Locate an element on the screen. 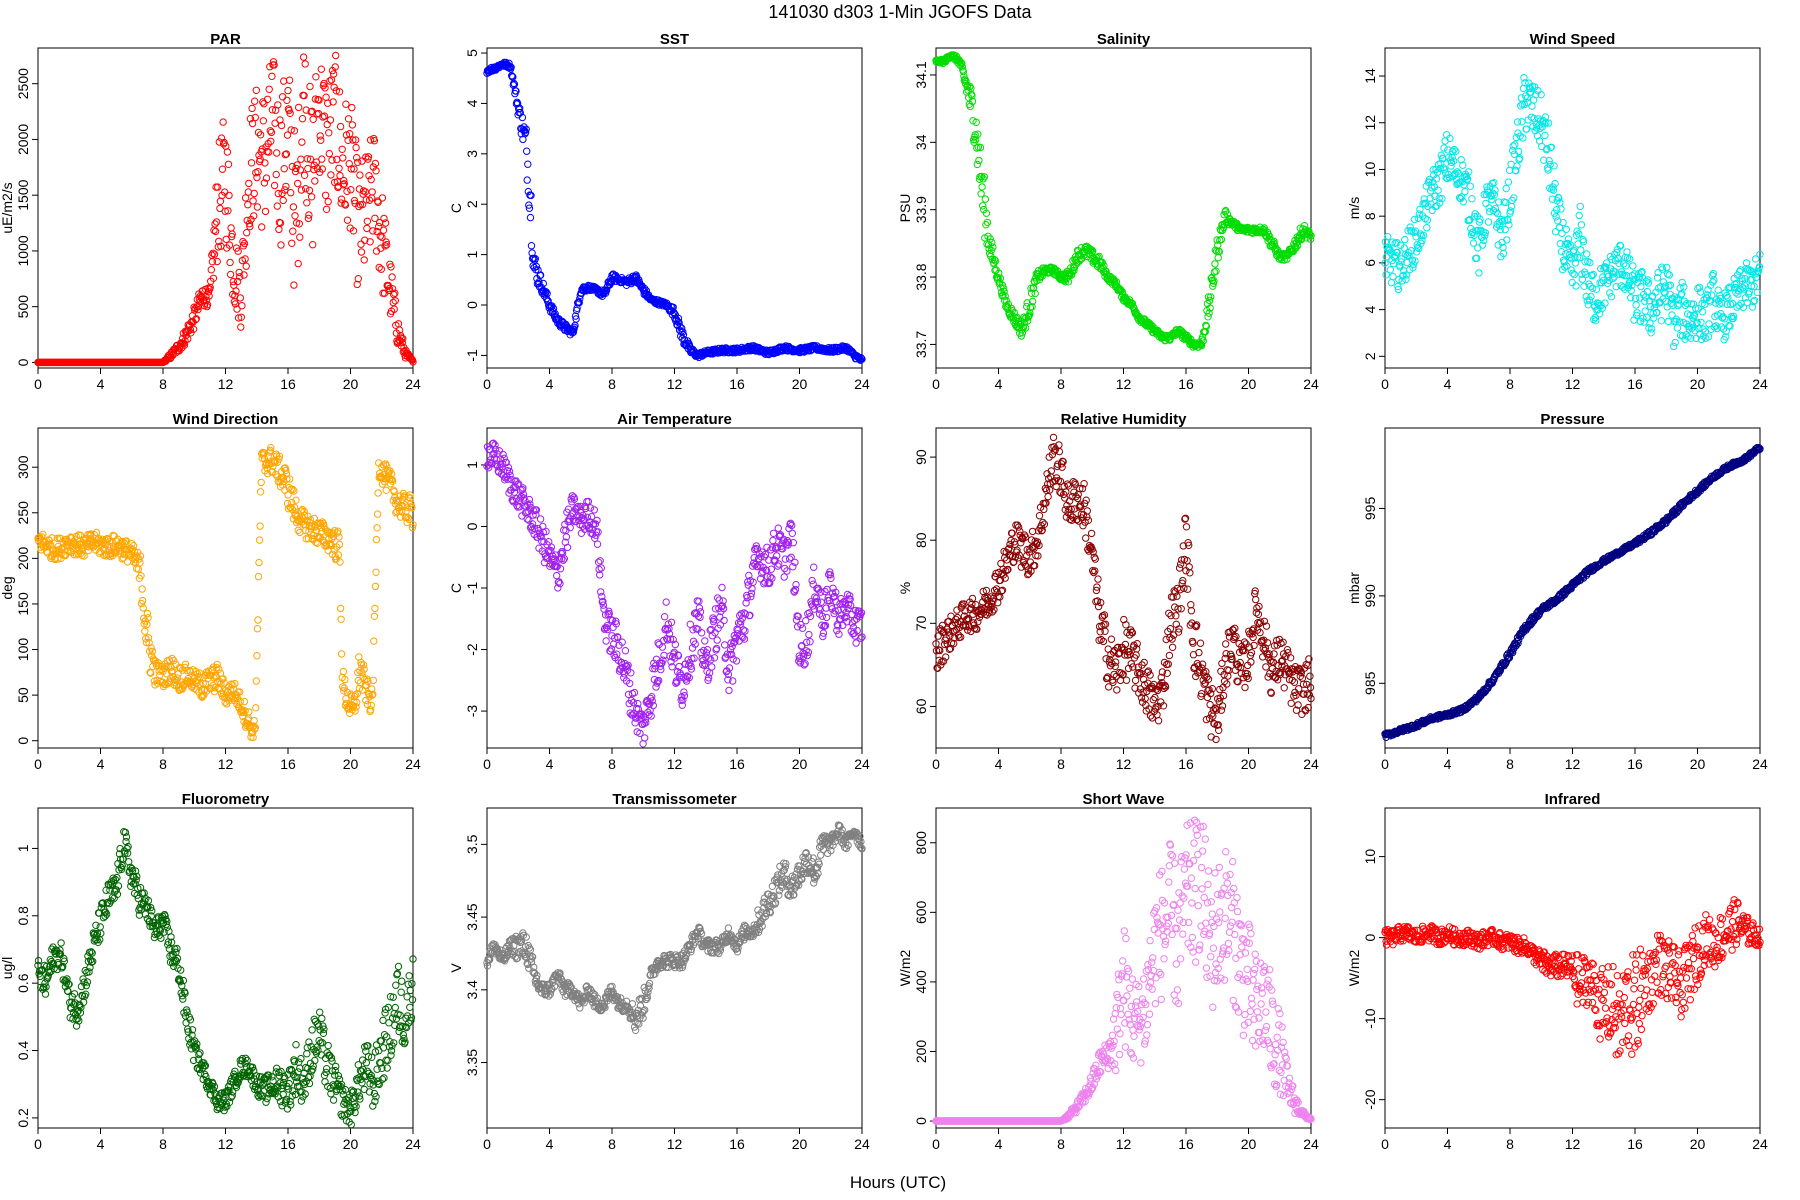 Image resolution: width=1800 pixels, height=1200 pixels. y-tick-label: 1500 is located at coordinates (23, 194).